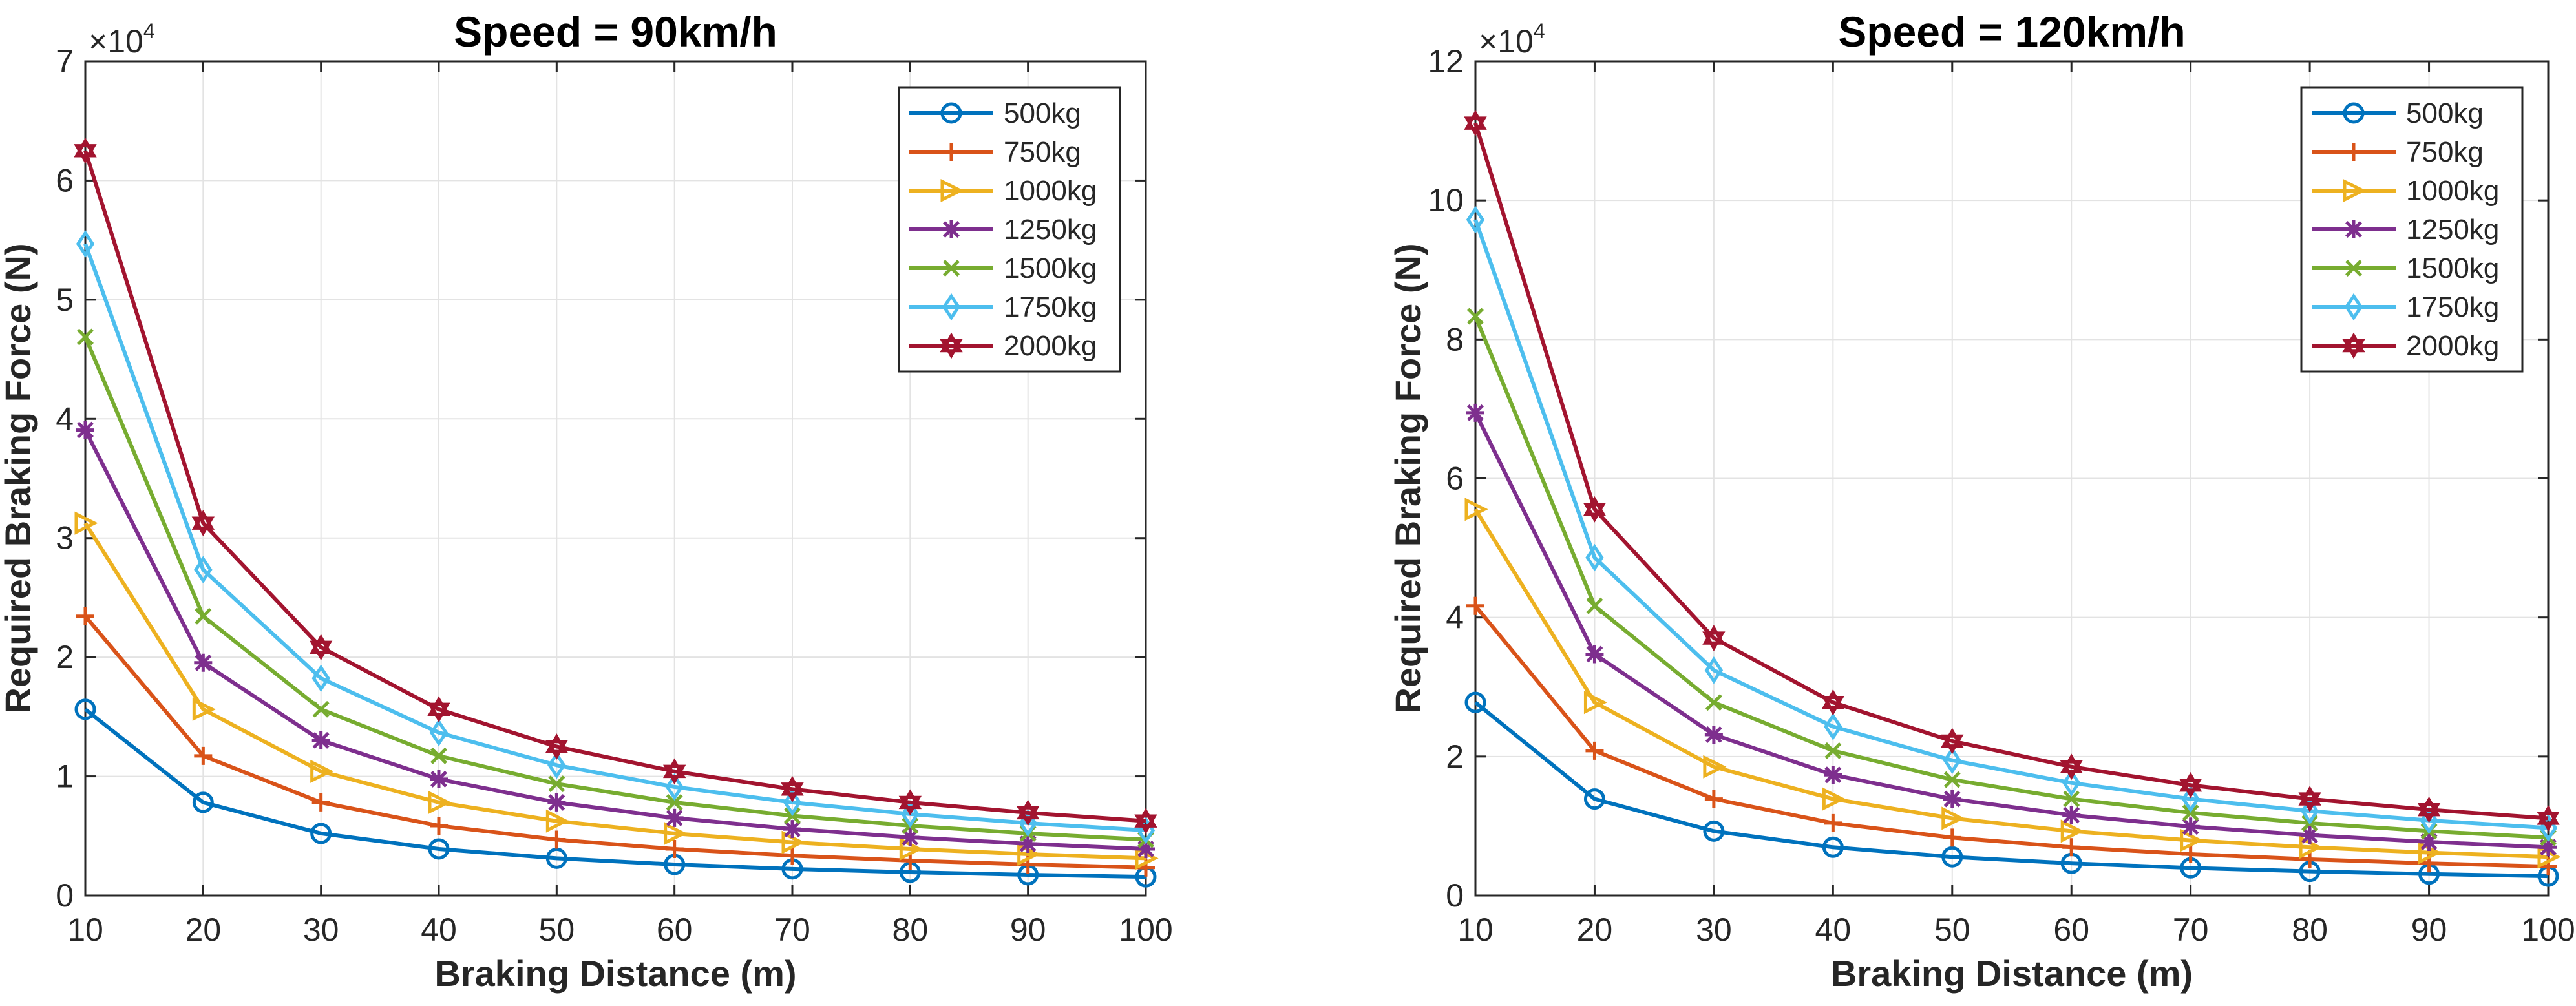  I want to click on y-tick-label: 2, so click(65, 657).